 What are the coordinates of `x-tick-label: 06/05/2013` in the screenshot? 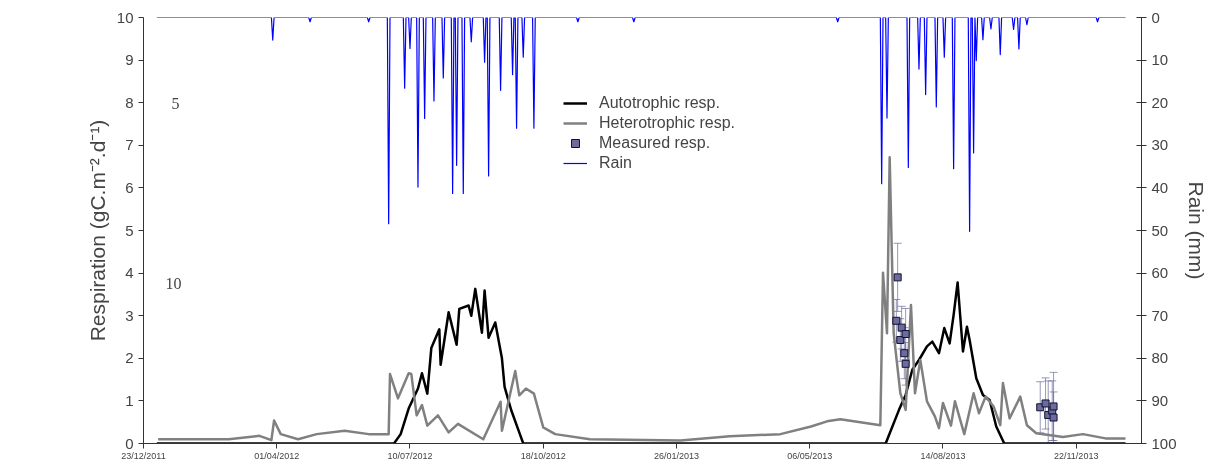 It's located at (810, 455).